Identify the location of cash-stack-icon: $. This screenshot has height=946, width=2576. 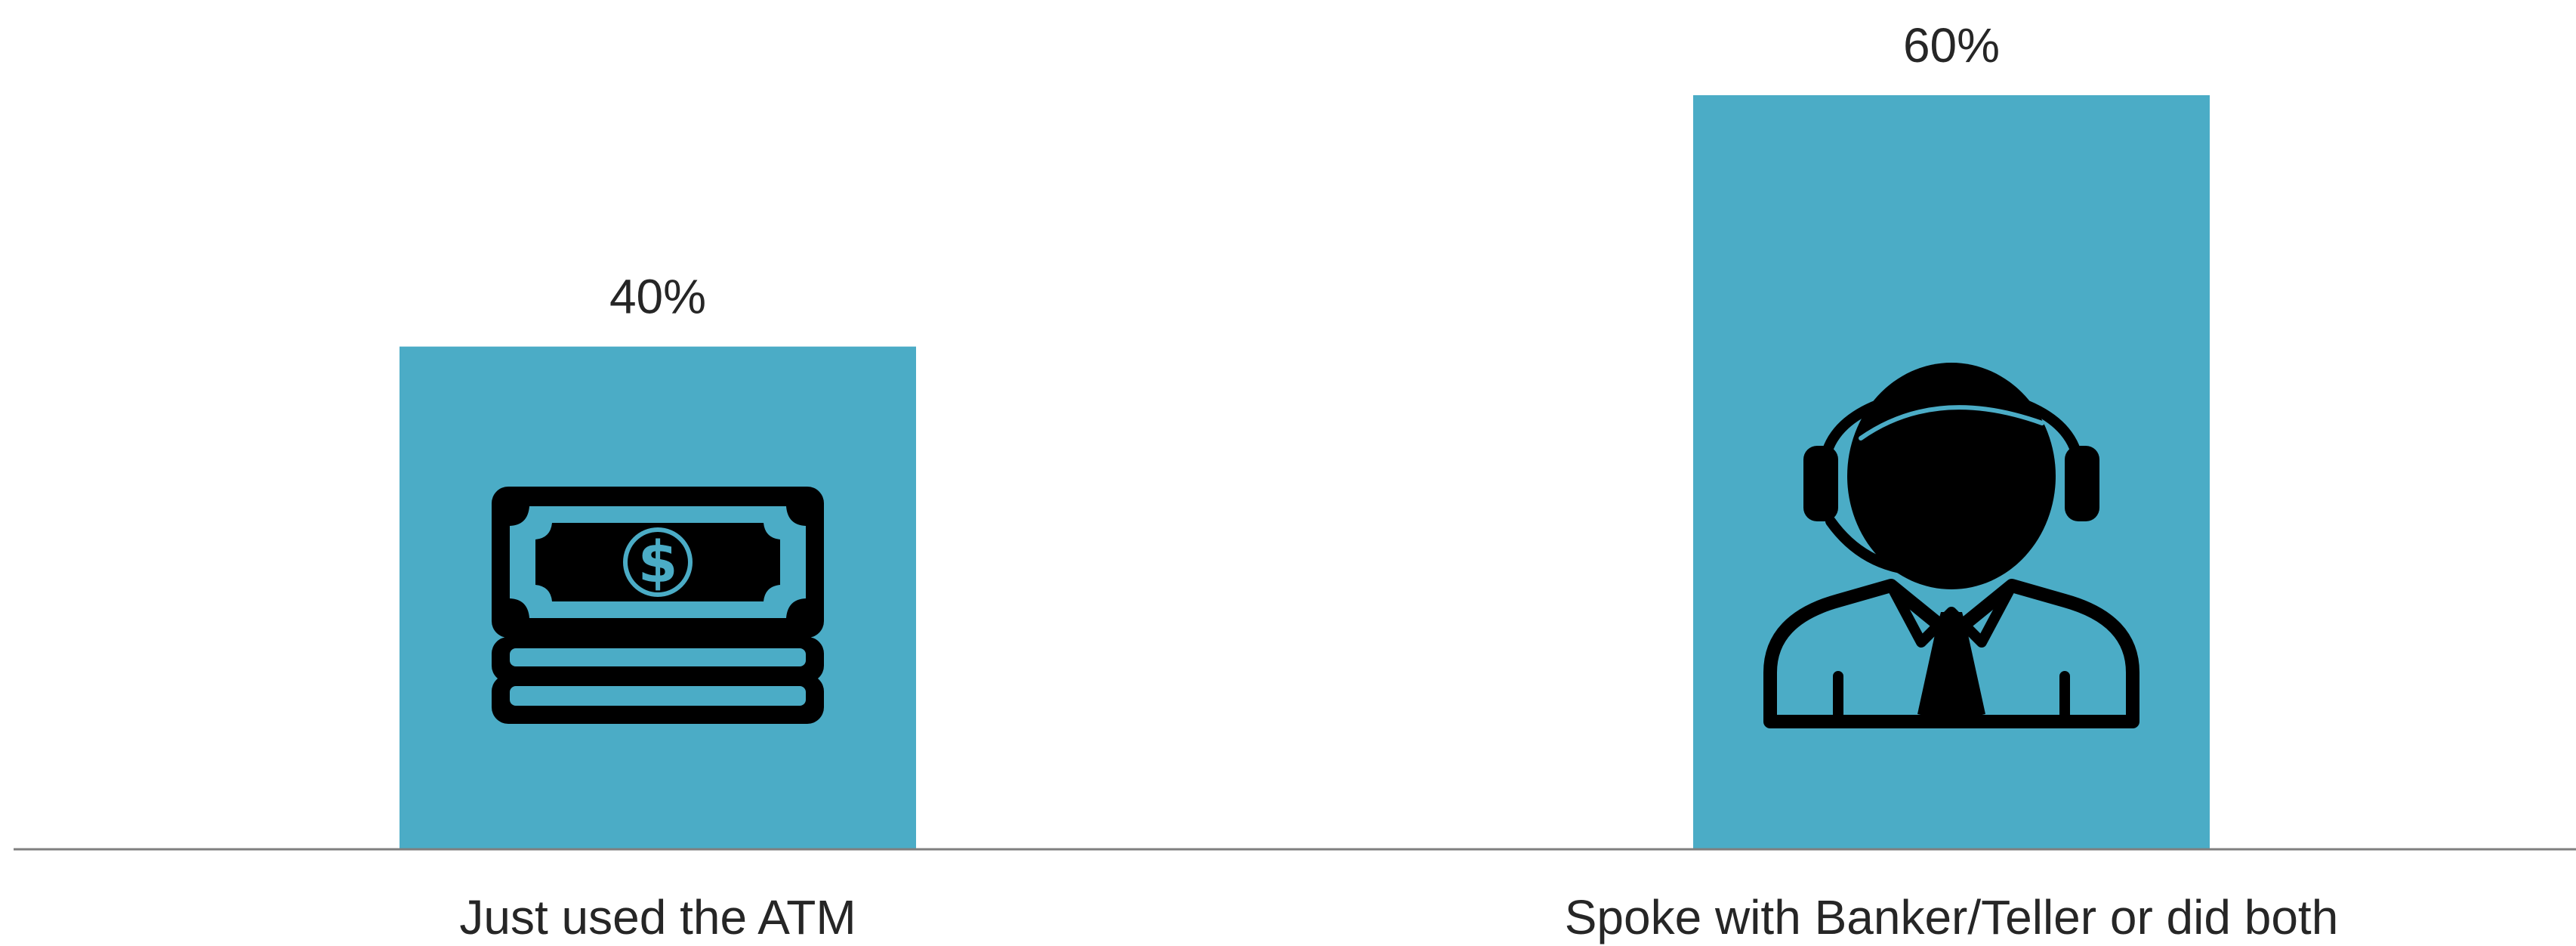
(658, 606).